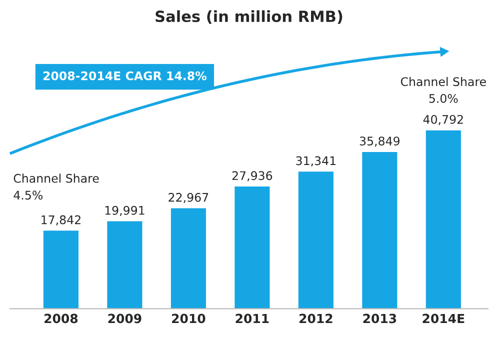 This screenshot has height=343, width=498. What do you see at coordinates (188, 198) in the screenshot?
I see `data-label: 22,967` at bounding box center [188, 198].